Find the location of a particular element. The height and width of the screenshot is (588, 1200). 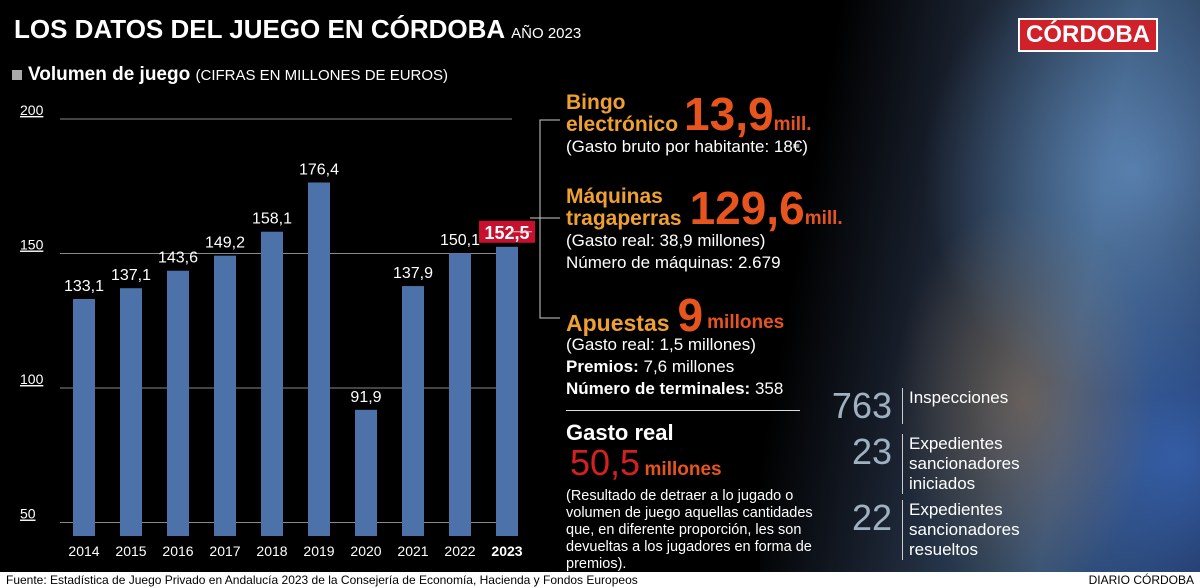

data-label: 152,5 is located at coordinates (506, 233).